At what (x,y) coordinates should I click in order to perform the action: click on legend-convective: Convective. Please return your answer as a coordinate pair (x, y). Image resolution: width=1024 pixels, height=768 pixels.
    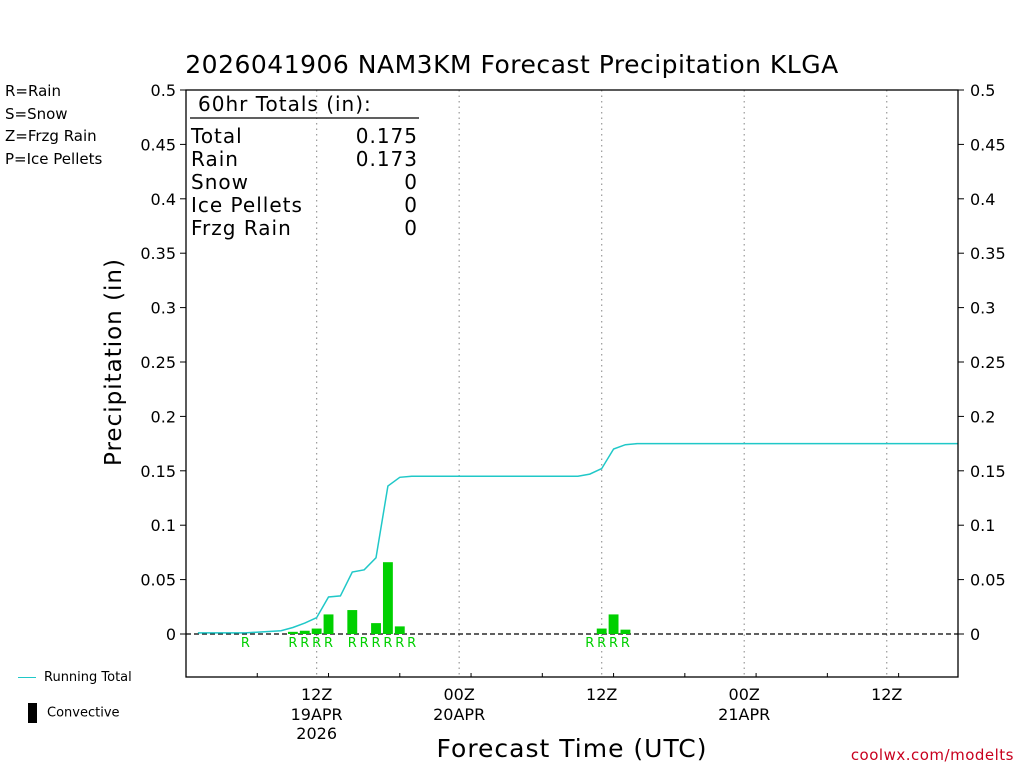
    Looking at the image, I should click on (74, 713).